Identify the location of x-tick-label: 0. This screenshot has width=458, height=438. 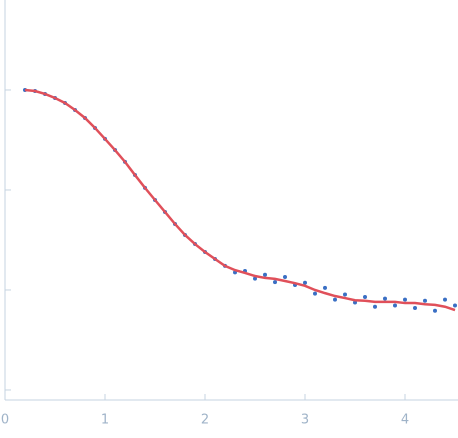
(5, 420).